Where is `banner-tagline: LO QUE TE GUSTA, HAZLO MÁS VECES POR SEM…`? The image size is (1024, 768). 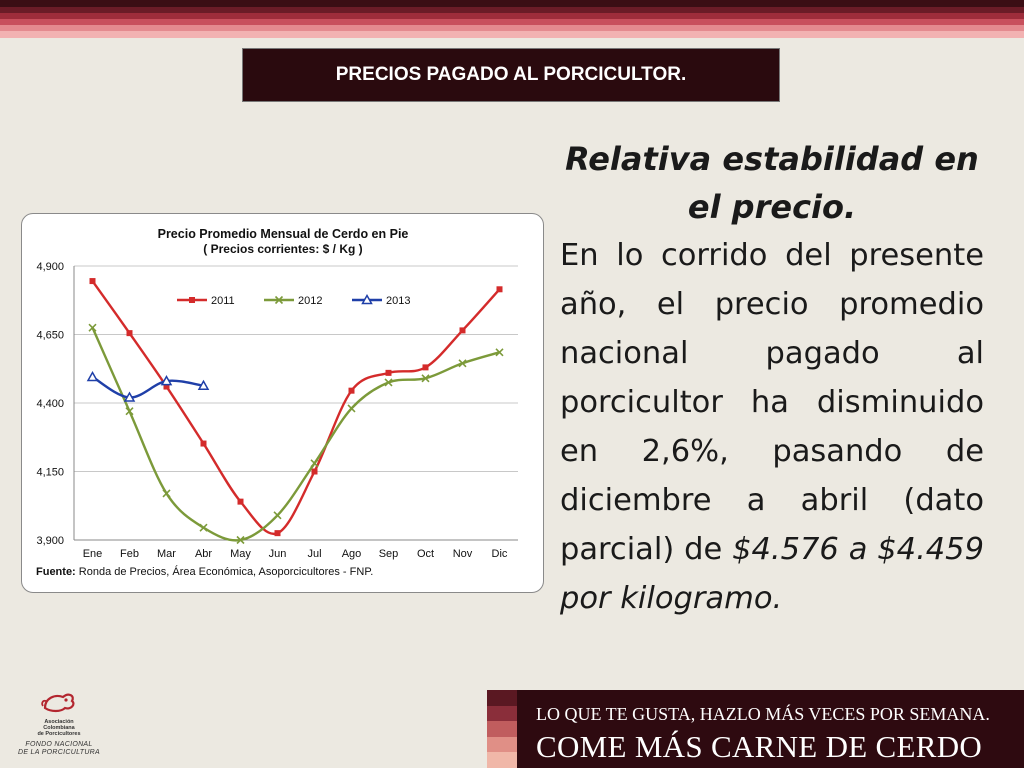 banner-tagline: LO QUE TE GUSTA, HAZLO MÁS VECES POR SEM… is located at coordinates (763, 714).